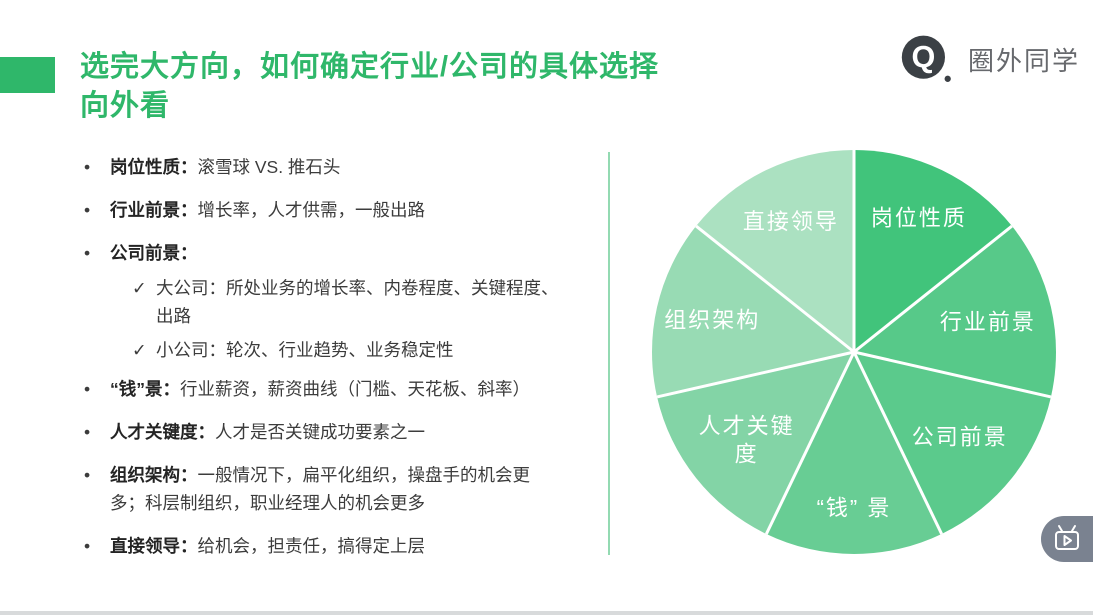  I want to click on list-item-text: 直接领导：给机会，担责任，搞得定上层, so click(267, 546).